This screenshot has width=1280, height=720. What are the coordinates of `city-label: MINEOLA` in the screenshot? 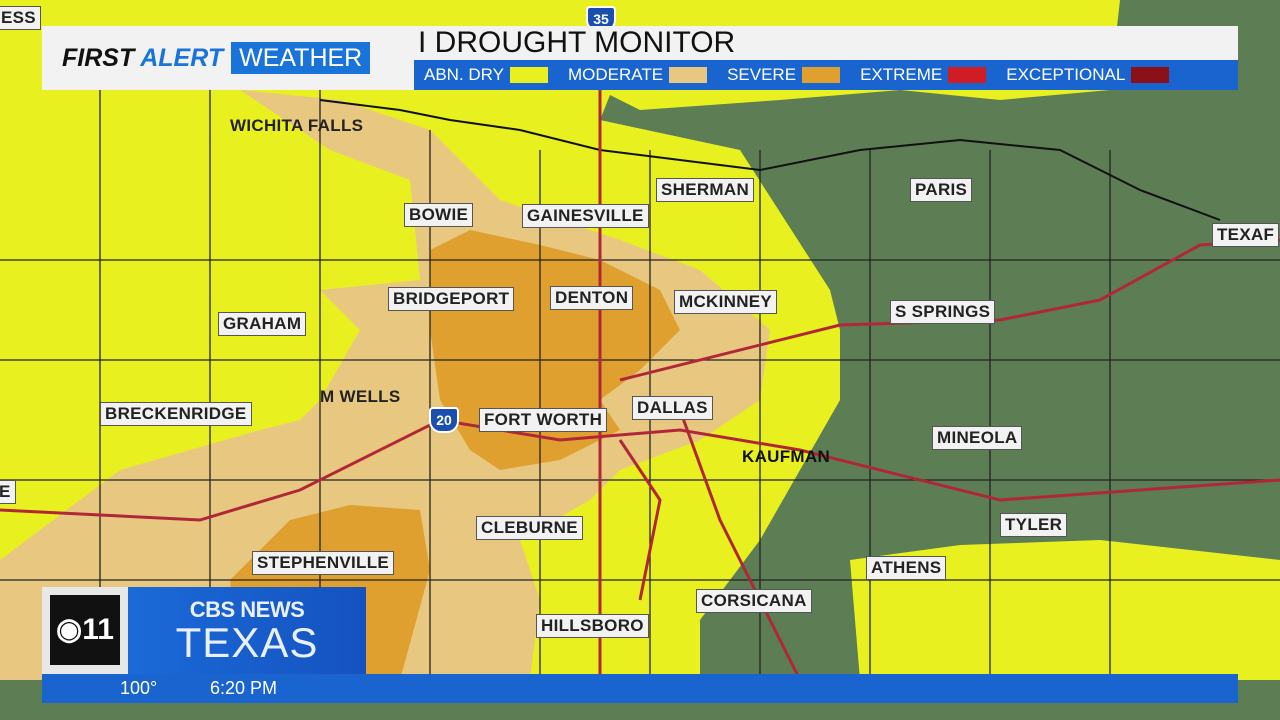 It's located at (977, 438).